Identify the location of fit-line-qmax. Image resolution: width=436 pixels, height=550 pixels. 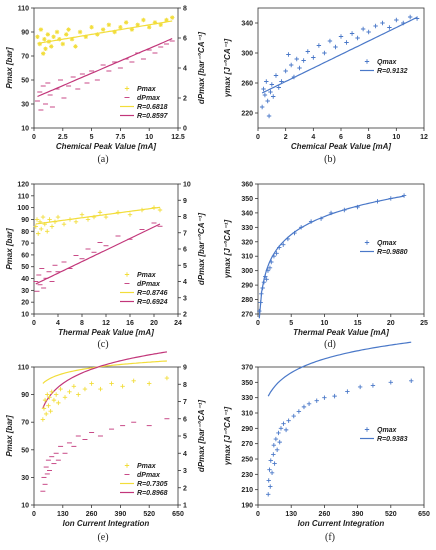
(339, 369).